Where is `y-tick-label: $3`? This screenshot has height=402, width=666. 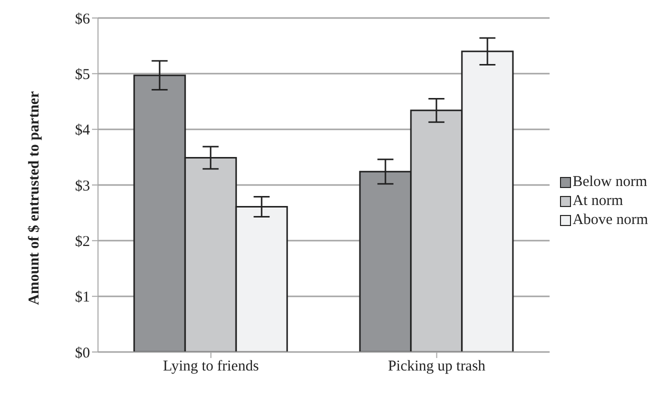
y-tick-label: $3 is located at coordinates (82, 186).